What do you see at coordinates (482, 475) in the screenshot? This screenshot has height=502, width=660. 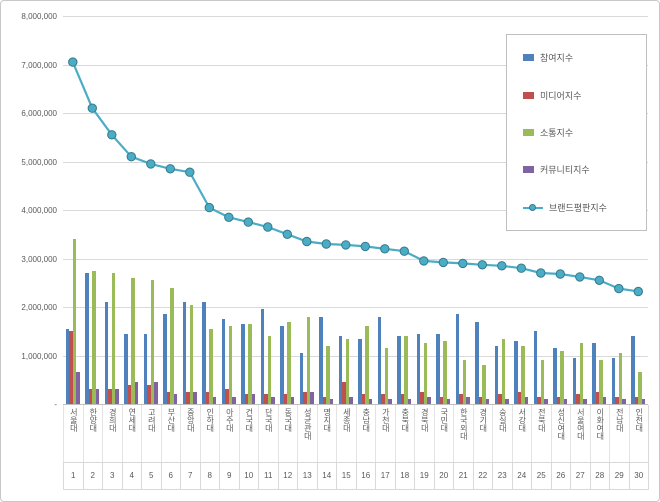 I see `x-category-number: 22` at bounding box center [482, 475].